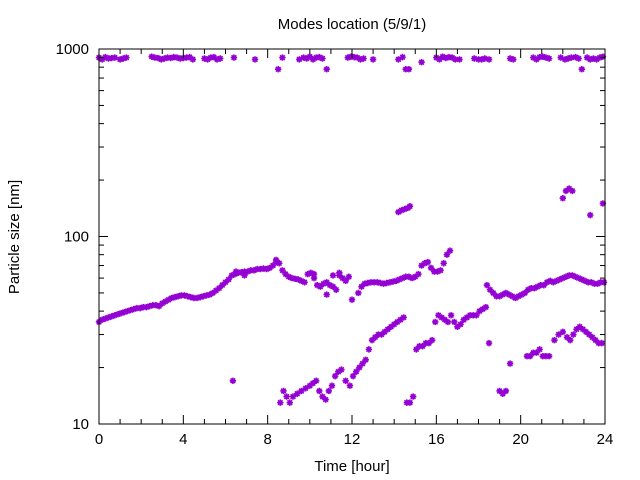 The image size is (640, 480). What do you see at coordinates (352, 24) in the screenshot?
I see `chart-title: Modes location (5/9/1)` at bounding box center [352, 24].